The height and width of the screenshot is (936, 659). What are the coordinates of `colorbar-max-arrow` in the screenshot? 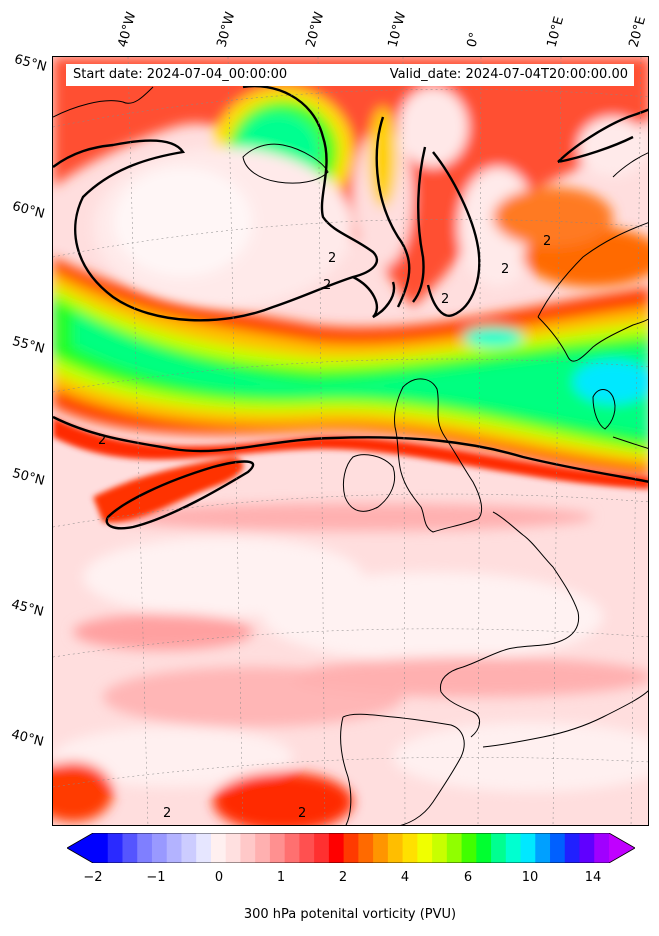 It's located at (622, 848).